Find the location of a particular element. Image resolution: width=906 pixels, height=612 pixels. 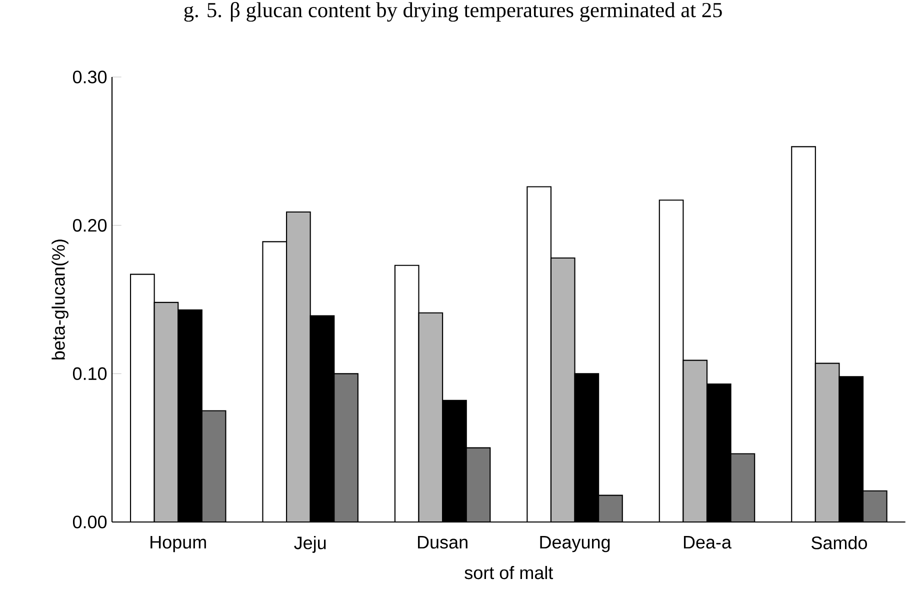

y-tick-label: 0.30 is located at coordinates (89, 77).